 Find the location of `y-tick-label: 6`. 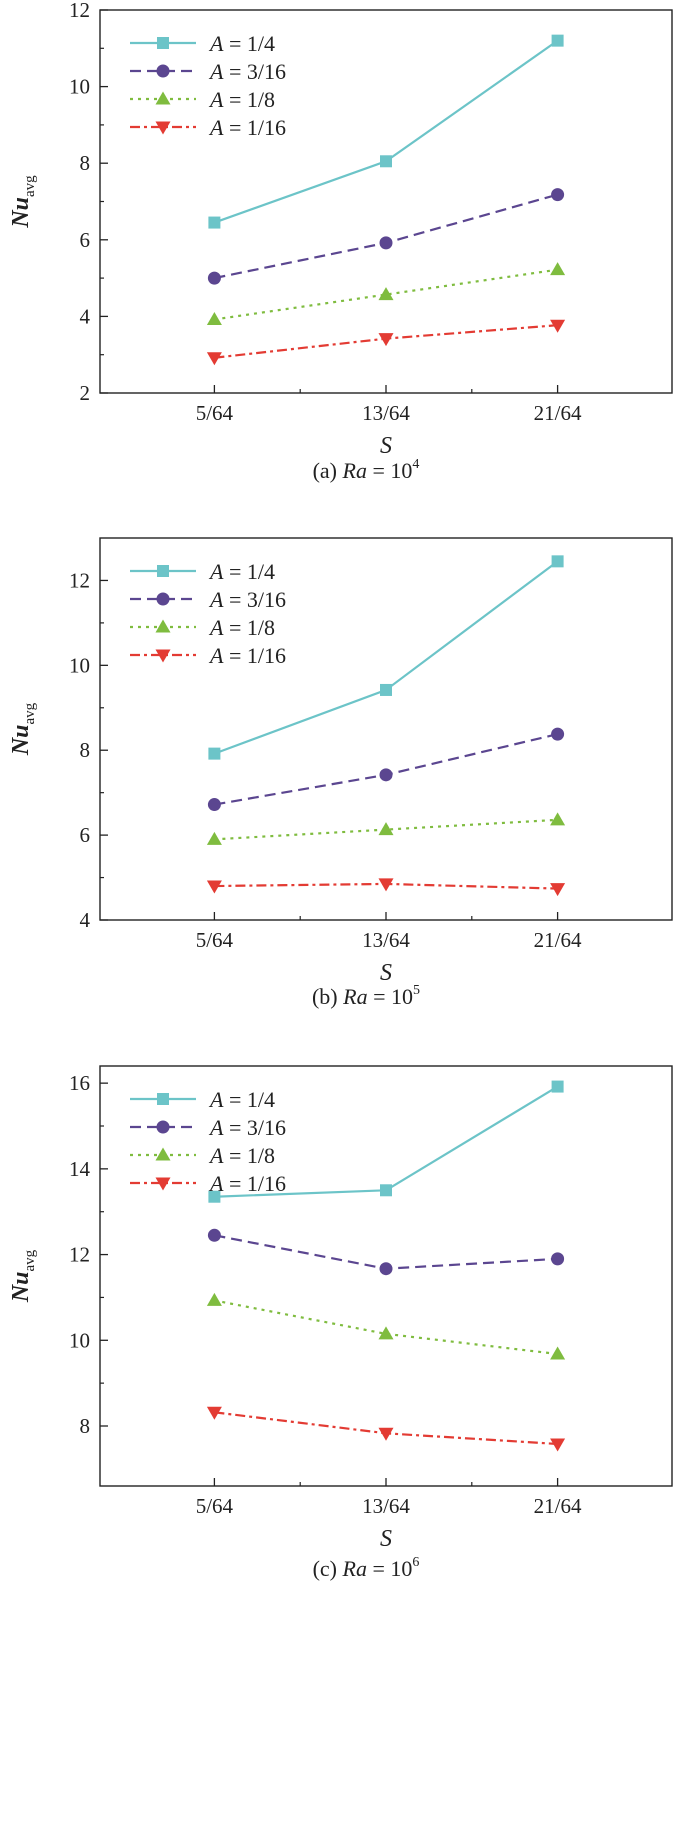

y-tick-label: 6 is located at coordinates (85, 835).